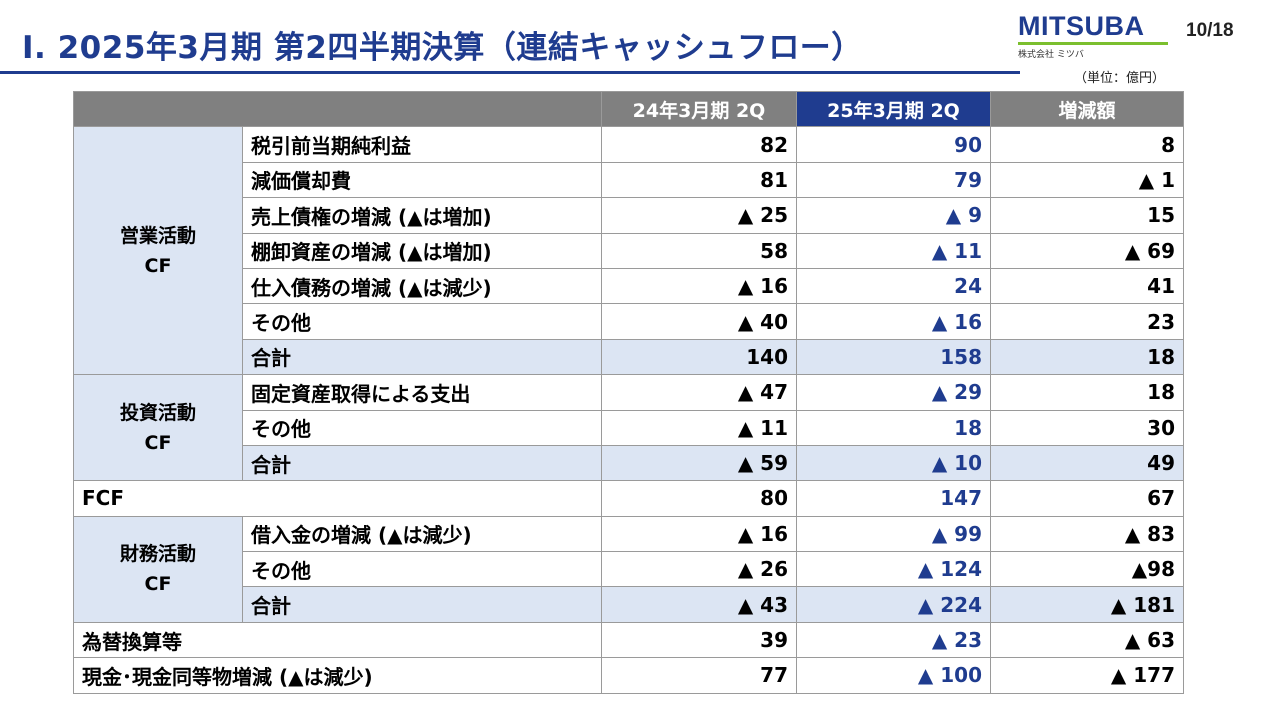 This screenshot has height=720, width=1280. What do you see at coordinates (1087, 463) in the screenshot?
I see `value-diff: 49` at bounding box center [1087, 463].